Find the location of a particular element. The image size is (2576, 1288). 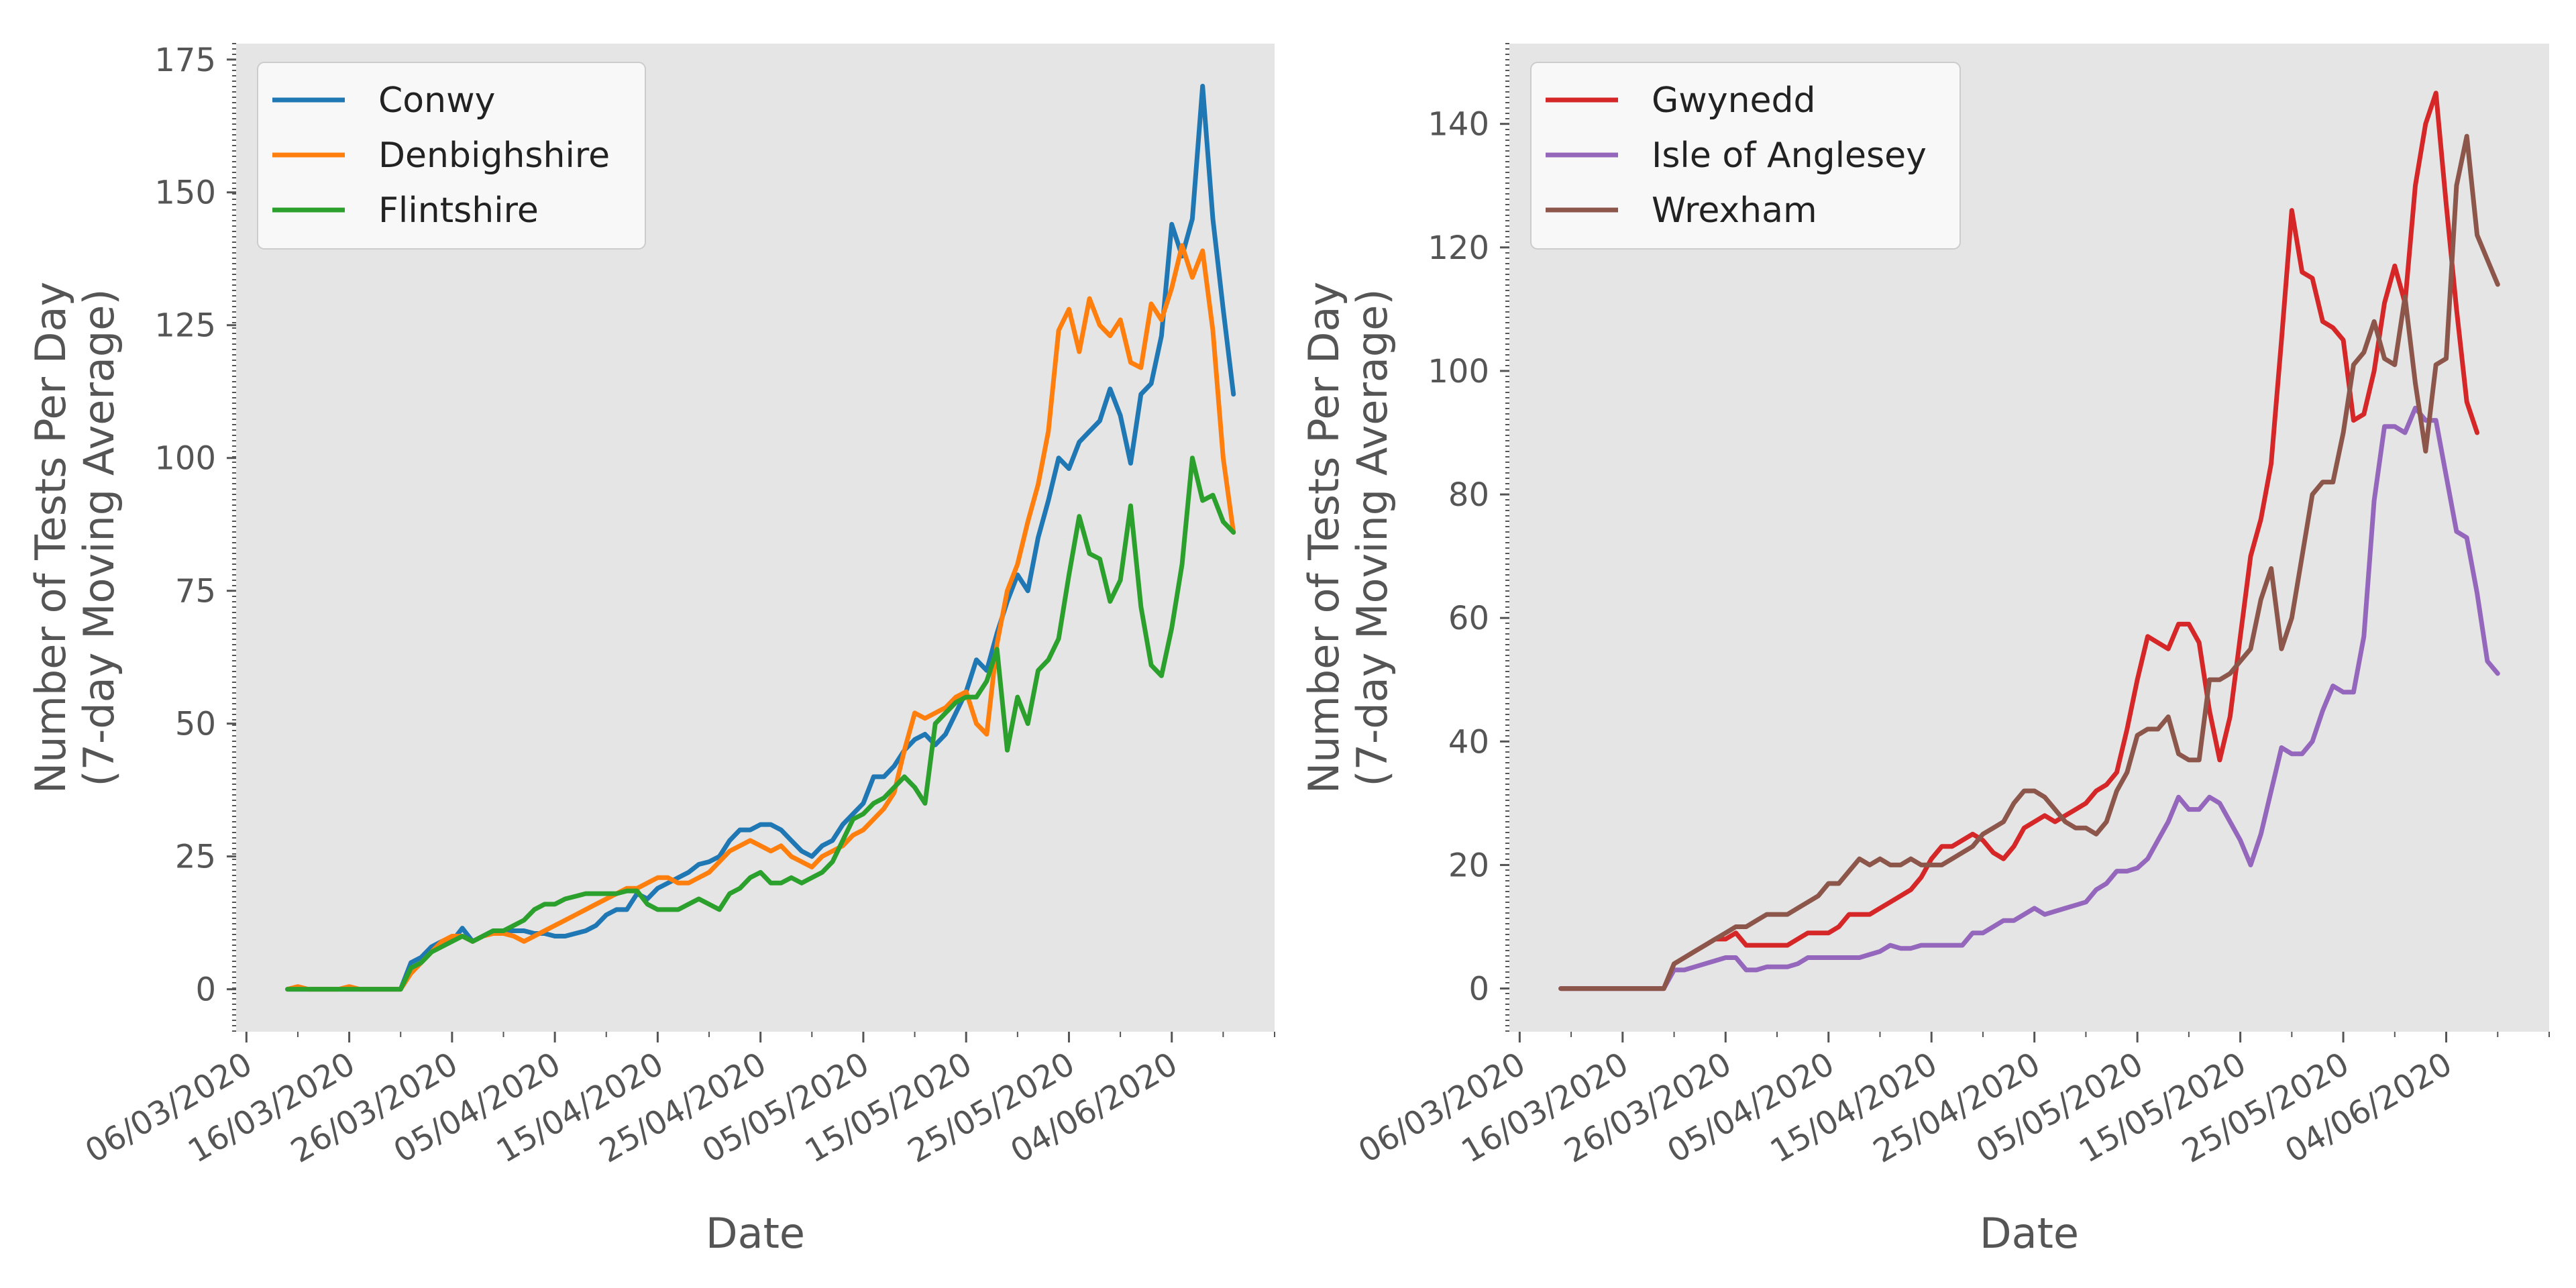

legend-label: Flintshire is located at coordinates (458, 211).